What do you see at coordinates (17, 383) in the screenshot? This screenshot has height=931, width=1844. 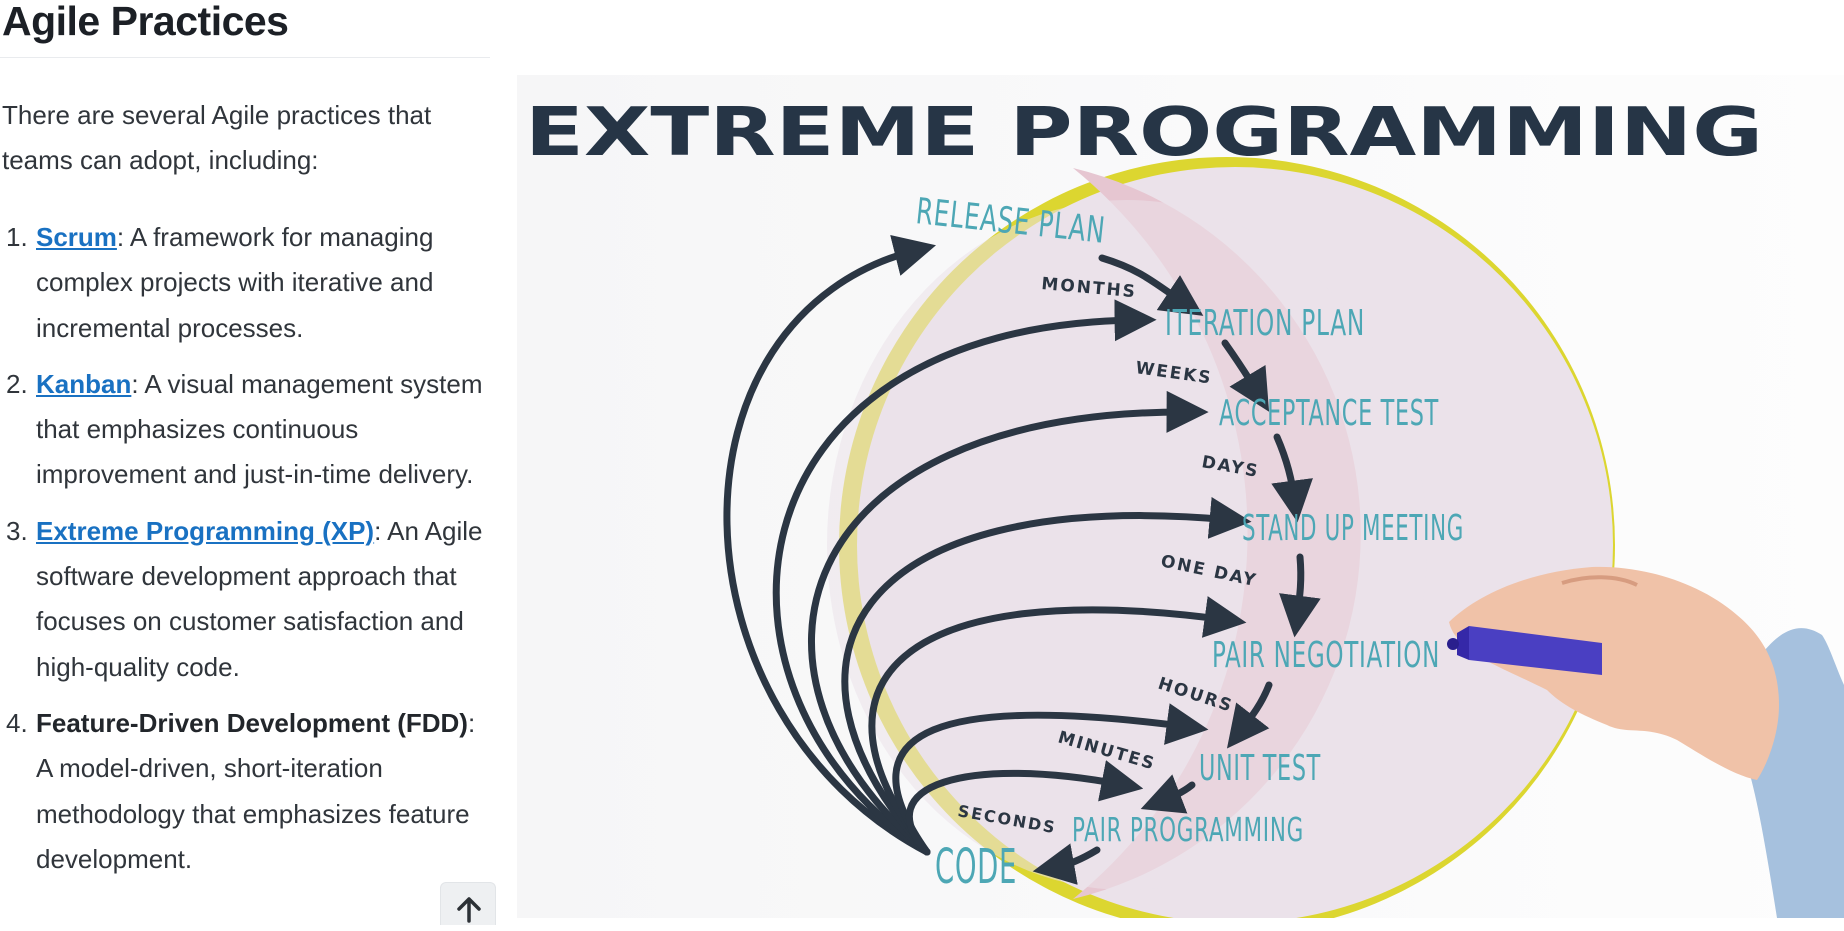 I see `list-number: 2.` at bounding box center [17, 383].